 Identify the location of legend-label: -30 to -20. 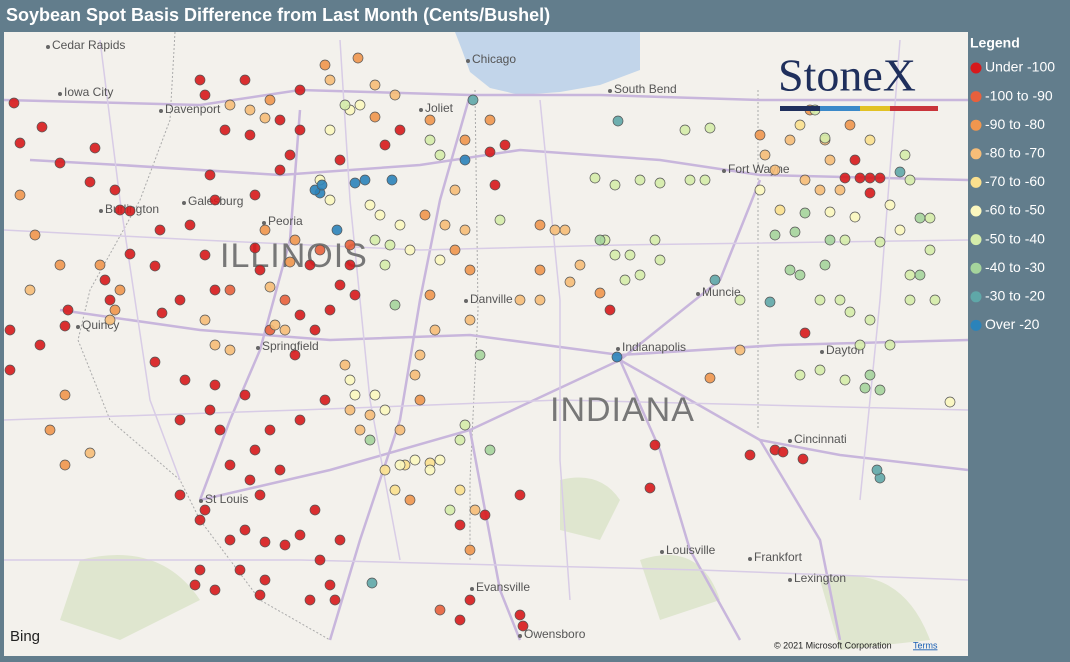
(1015, 296).